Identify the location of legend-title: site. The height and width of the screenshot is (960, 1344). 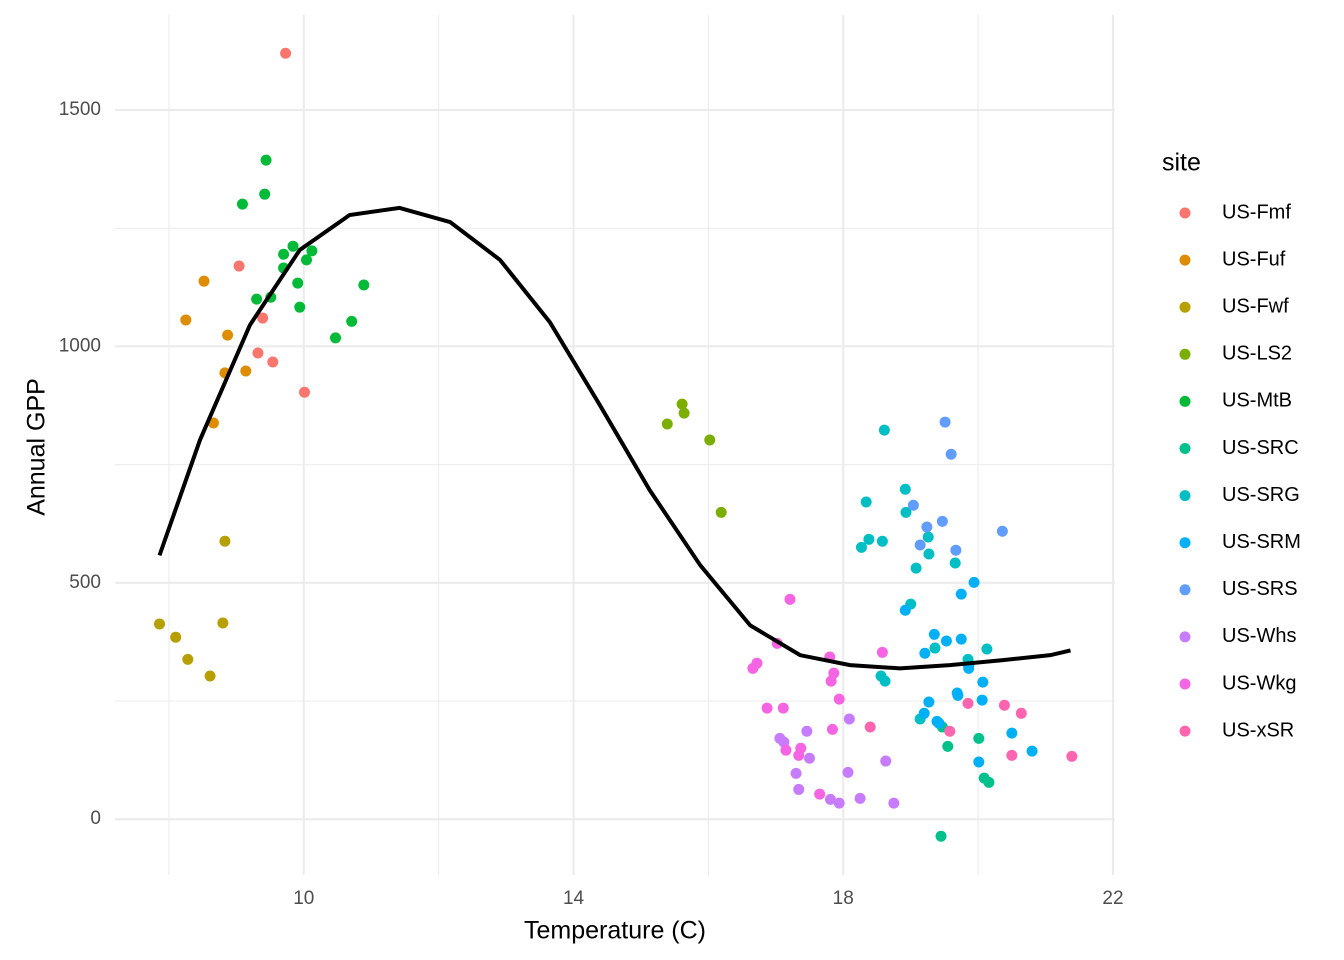
(1181, 163).